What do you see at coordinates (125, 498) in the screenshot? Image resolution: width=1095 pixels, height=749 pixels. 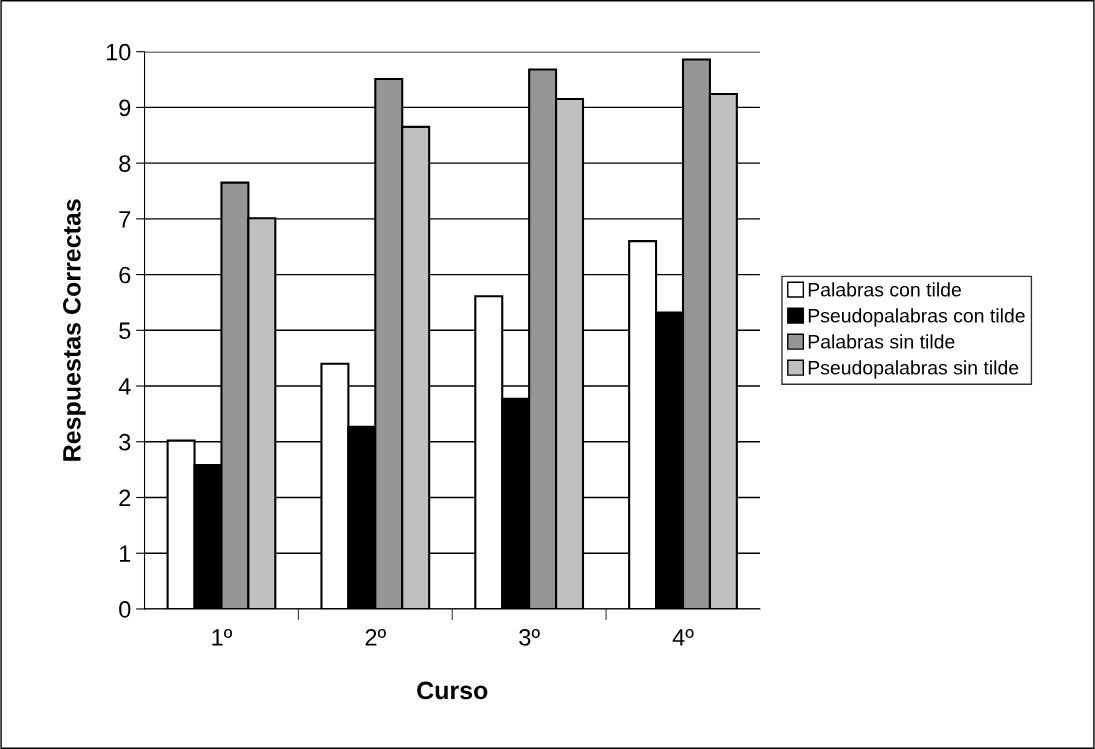 I see `y-tick-label: 2` at bounding box center [125, 498].